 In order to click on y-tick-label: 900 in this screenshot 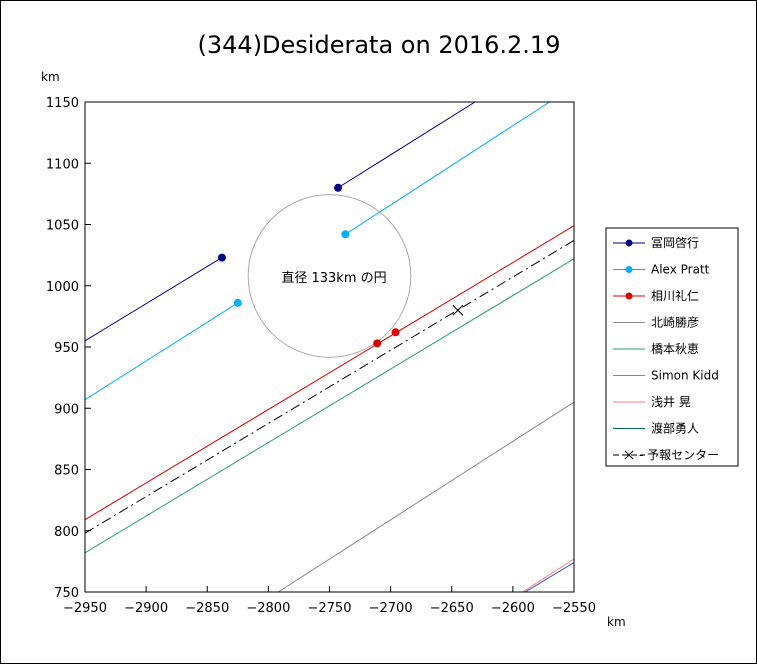, I will do `click(66, 409)`.